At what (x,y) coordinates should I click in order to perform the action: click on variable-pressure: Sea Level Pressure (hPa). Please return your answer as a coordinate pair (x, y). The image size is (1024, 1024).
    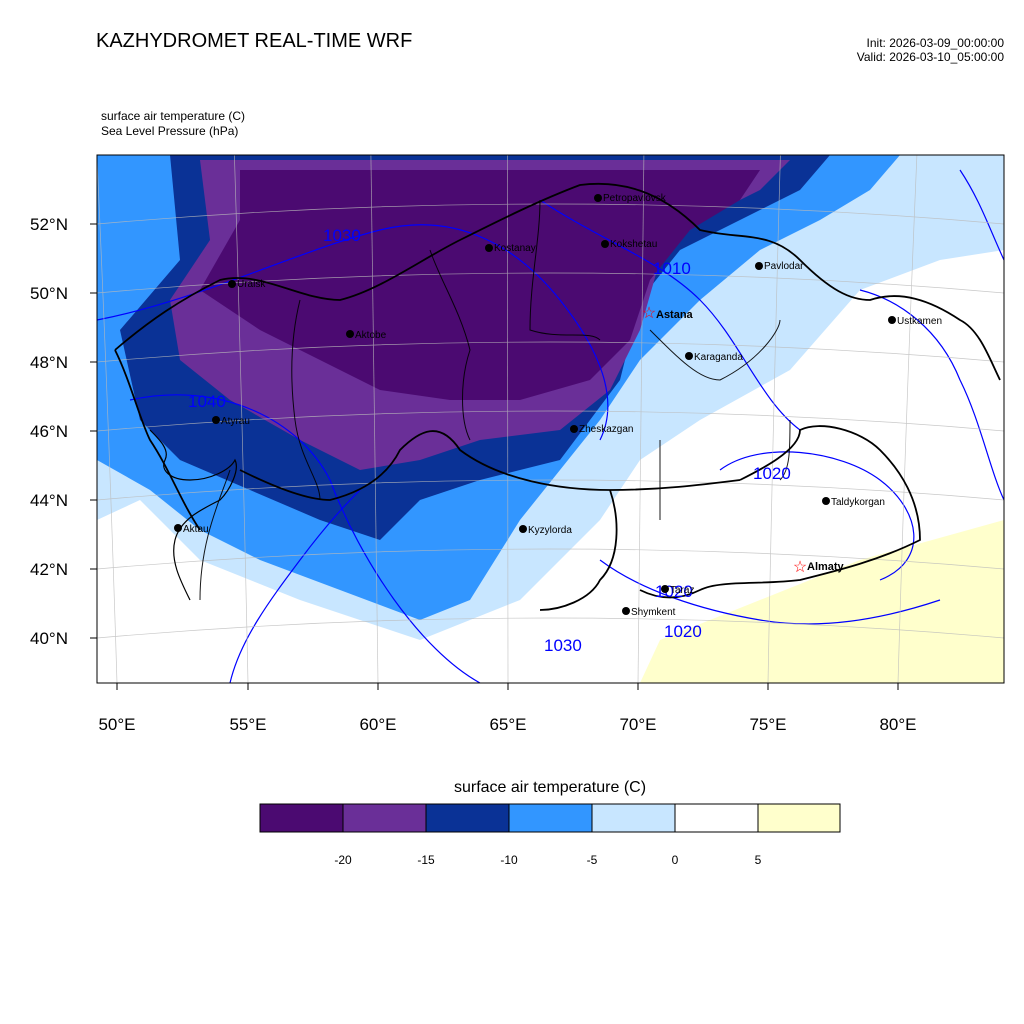
    Looking at the image, I should click on (170, 131).